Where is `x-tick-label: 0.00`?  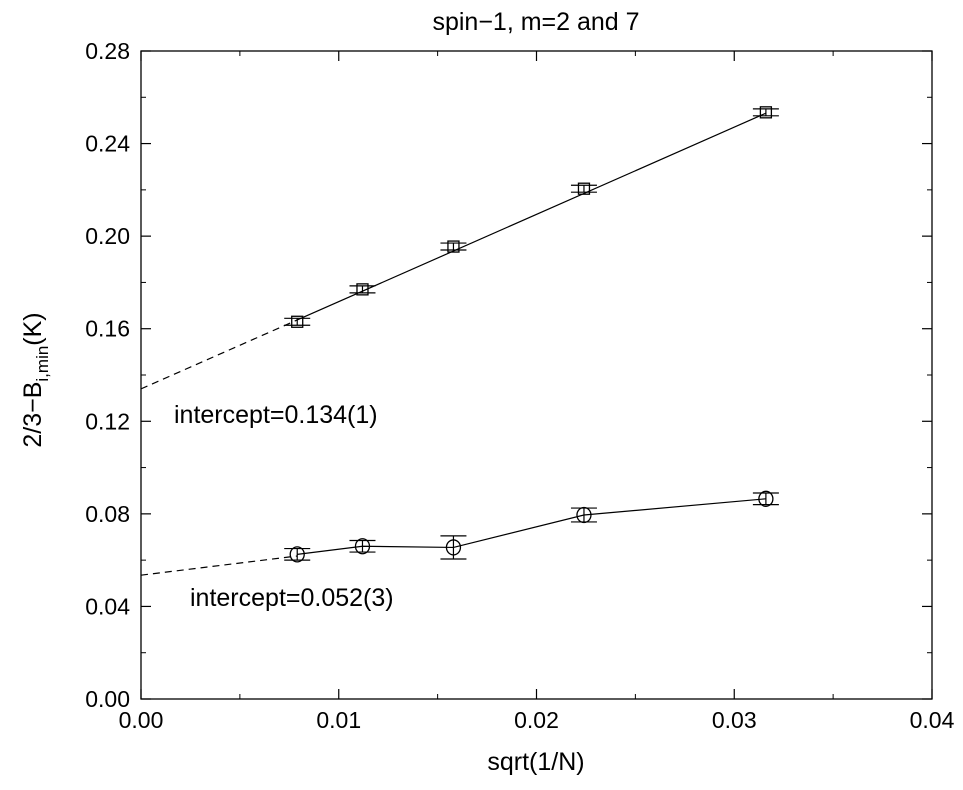 x-tick-label: 0.00 is located at coordinates (141, 720).